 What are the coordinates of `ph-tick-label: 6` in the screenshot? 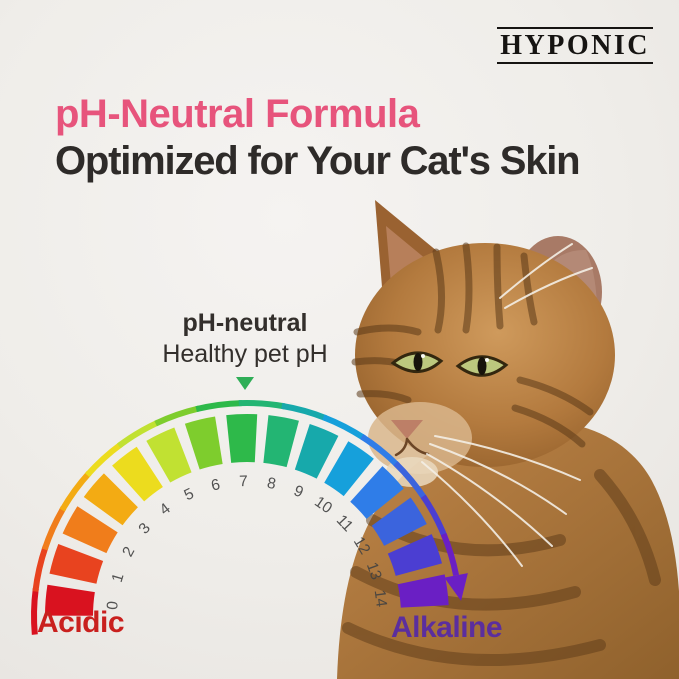 It's located at (215, 485).